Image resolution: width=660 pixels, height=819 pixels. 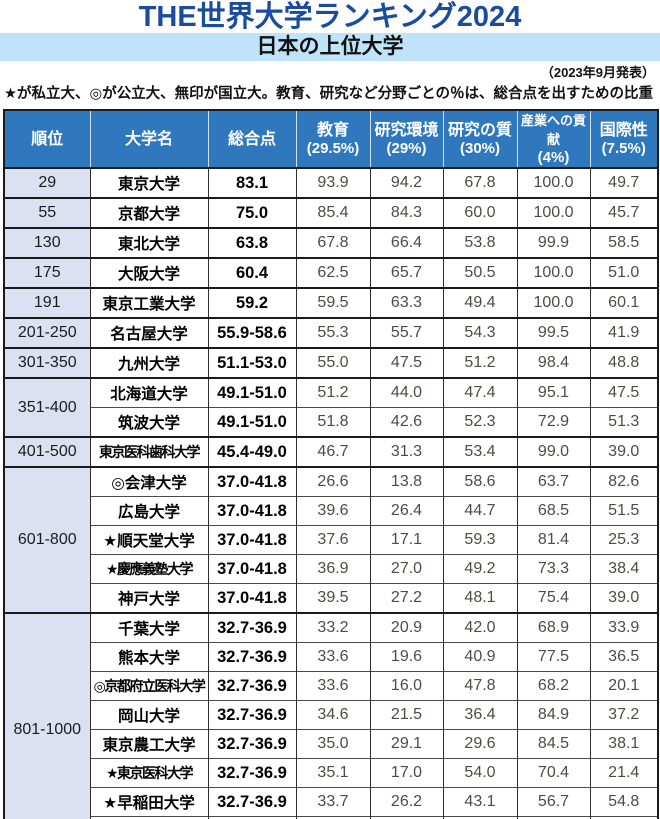 I want to click on score-cell: 73.3, so click(x=553, y=569).